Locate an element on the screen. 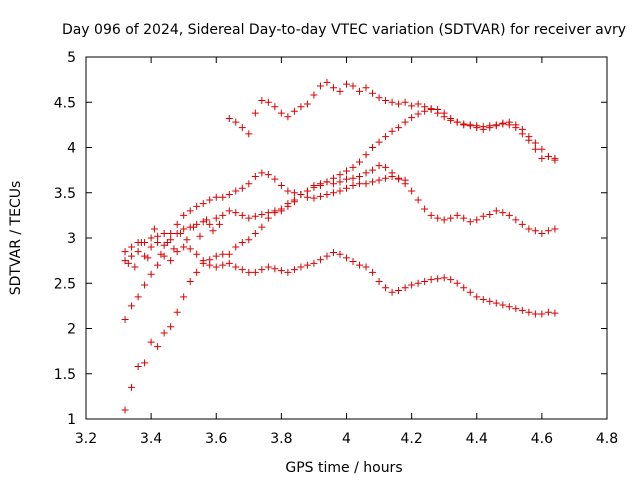 The width and height of the screenshot is (640, 480). x-tick-label: 4.8 is located at coordinates (607, 439).